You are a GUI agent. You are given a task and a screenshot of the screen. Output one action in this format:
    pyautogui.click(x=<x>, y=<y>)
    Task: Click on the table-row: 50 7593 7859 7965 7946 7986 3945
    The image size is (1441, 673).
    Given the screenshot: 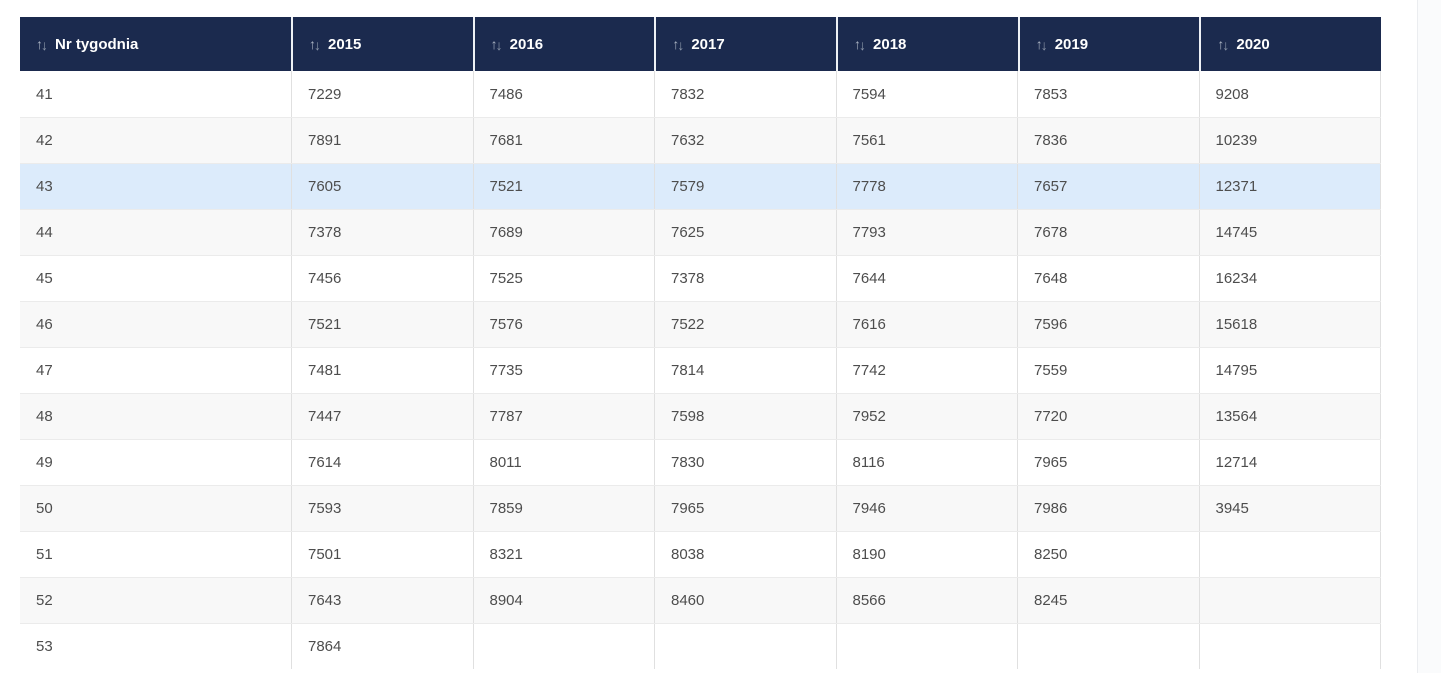 What is the action you would take?
    pyautogui.click(x=700, y=508)
    